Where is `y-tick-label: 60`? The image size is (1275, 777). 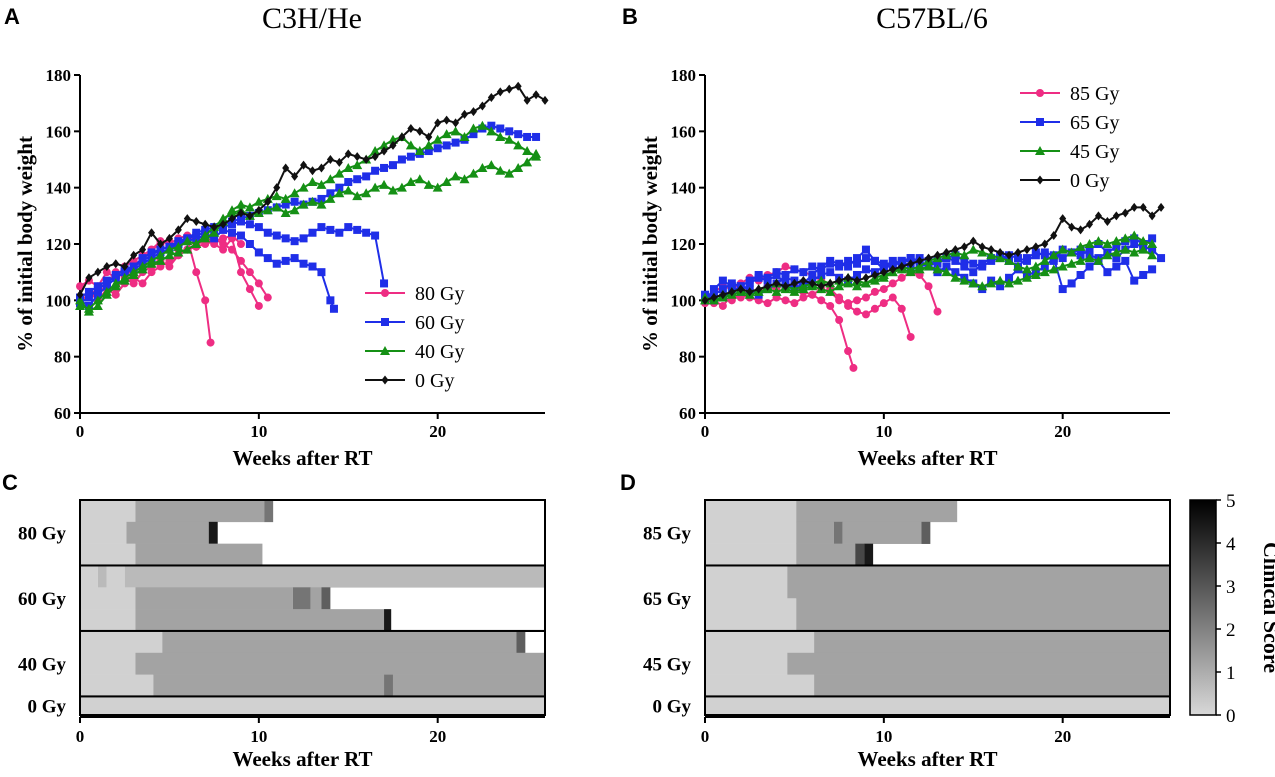
y-tick-label: 60 is located at coordinates (687, 413).